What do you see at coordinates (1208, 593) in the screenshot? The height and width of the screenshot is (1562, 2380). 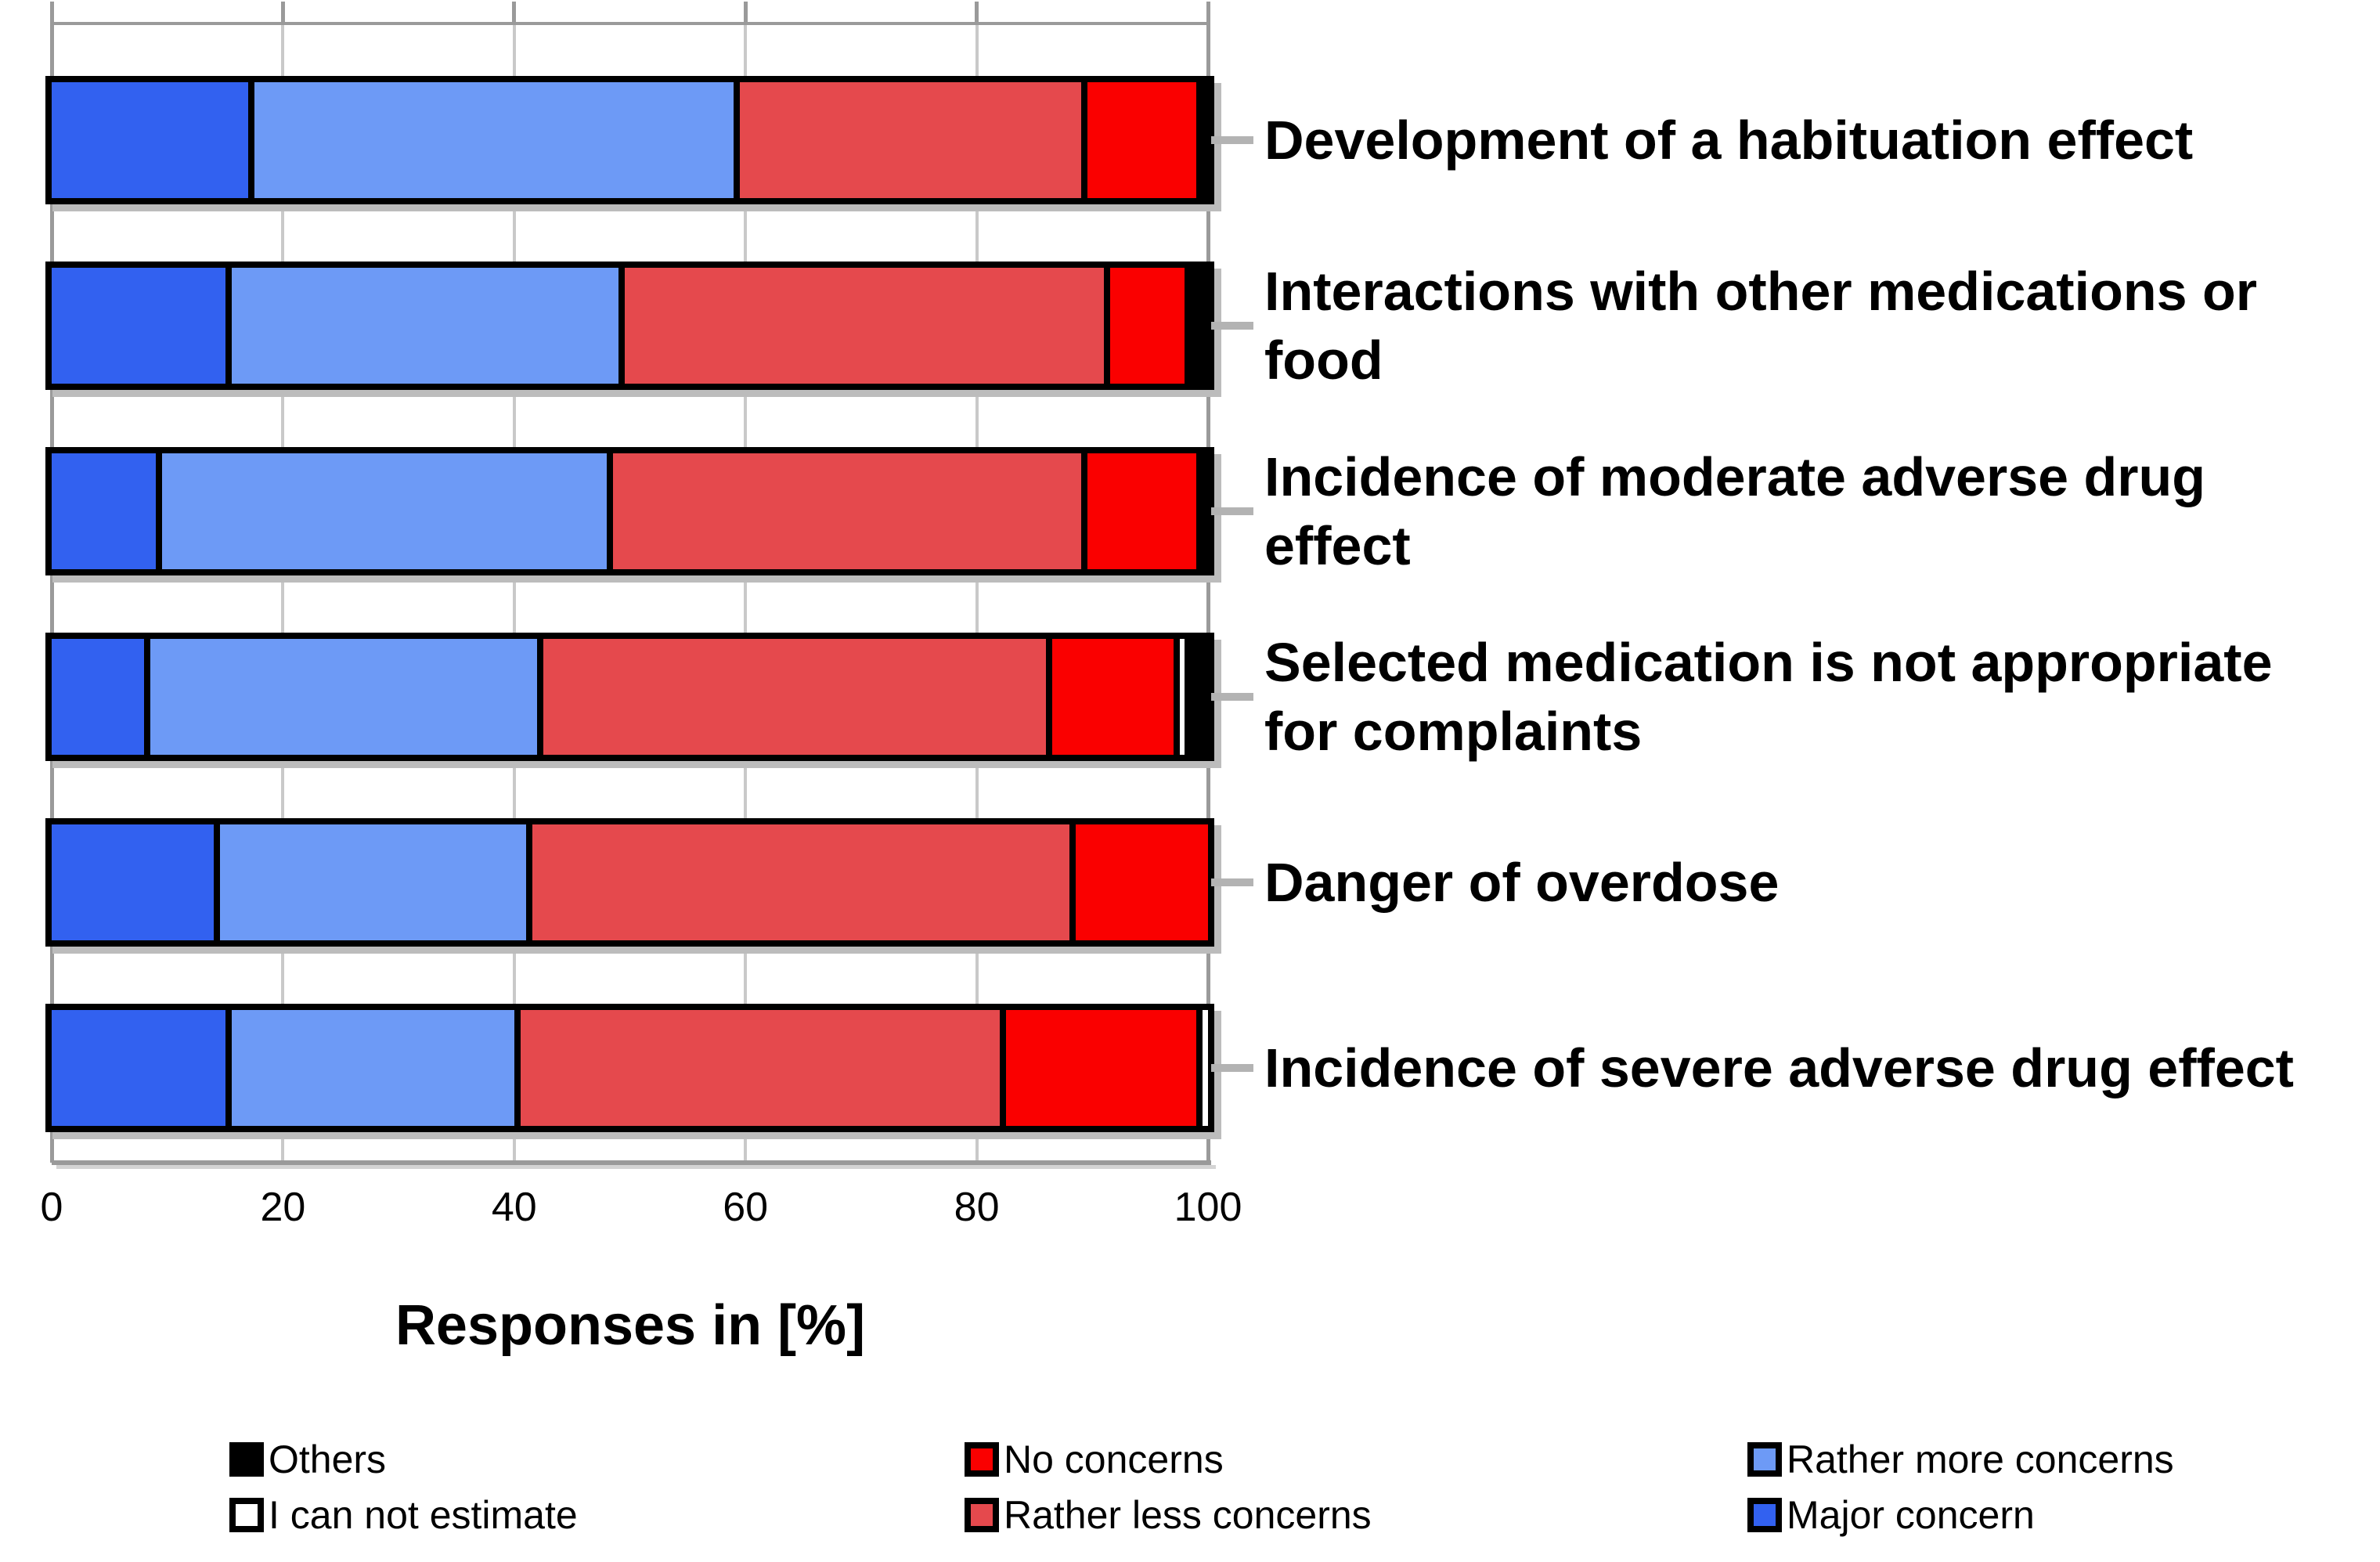 I see `plot-frame-right` at bounding box center [1208, 593].